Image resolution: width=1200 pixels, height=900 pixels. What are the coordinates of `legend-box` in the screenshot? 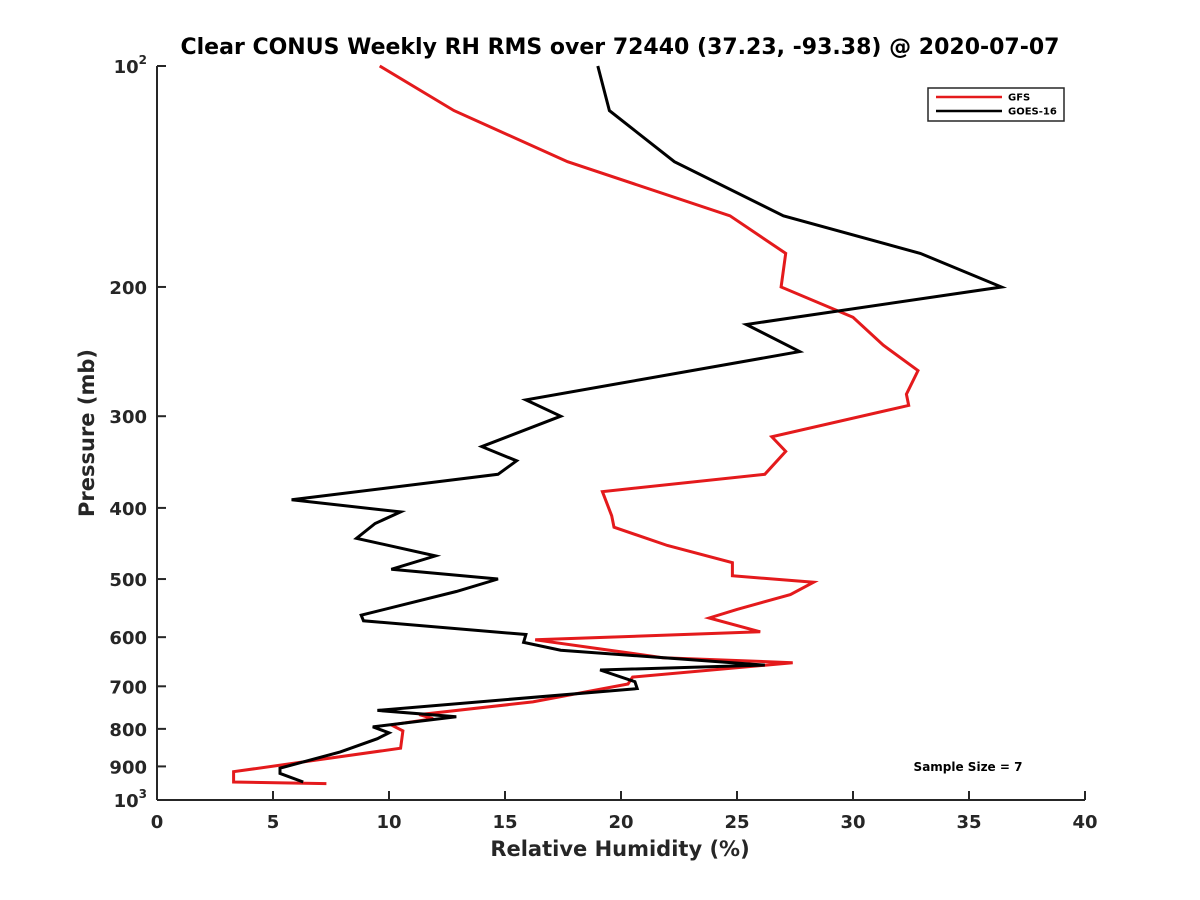 It's located at (996, 104).